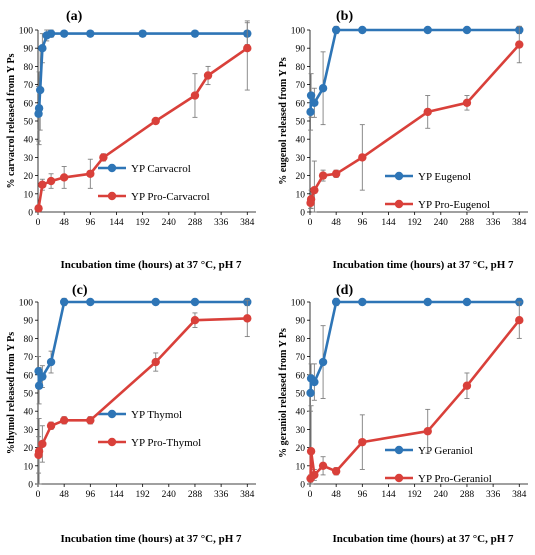 The height and width of the screenshot is (555, 535). Describe the element at coordinates (415, 124) in the screenshot. I see `series-line-yp-pro-eugenol` at that location.